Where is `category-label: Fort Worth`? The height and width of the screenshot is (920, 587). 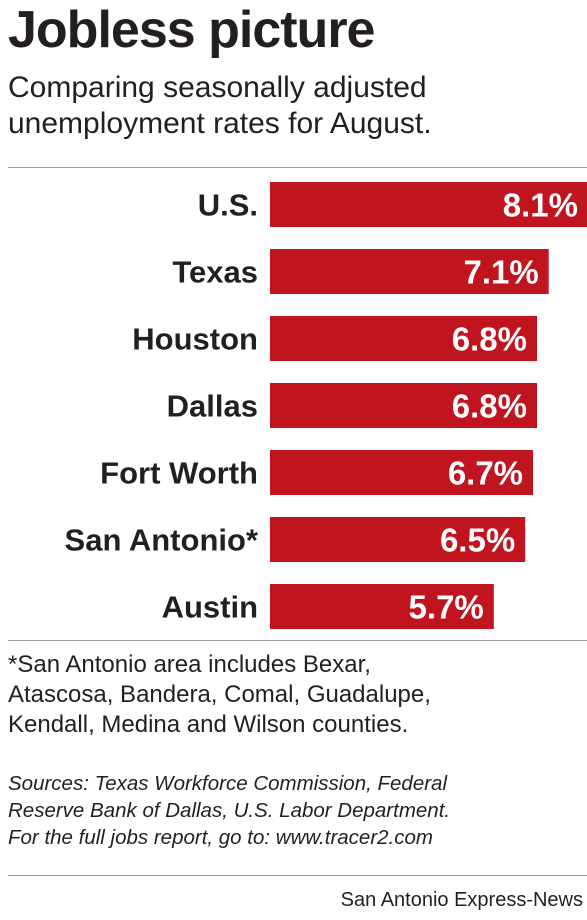 category-label: Fort Worth is located at coordinates (179, 473).